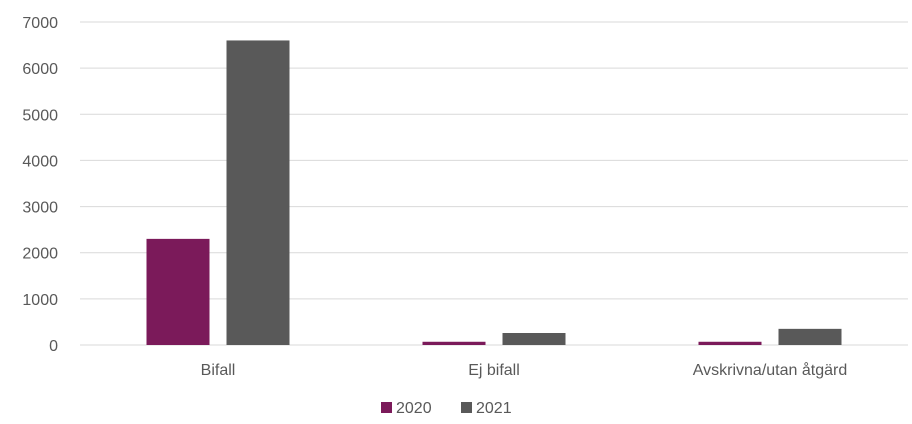  I want to click on x-tick-label: Ej bifall, so click(494, 370).